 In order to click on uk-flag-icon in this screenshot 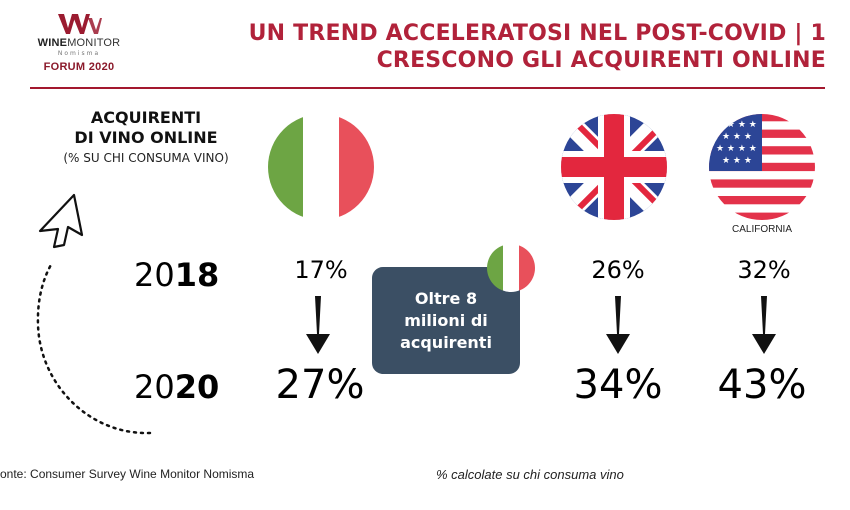, I will do `click(614, 167)`.